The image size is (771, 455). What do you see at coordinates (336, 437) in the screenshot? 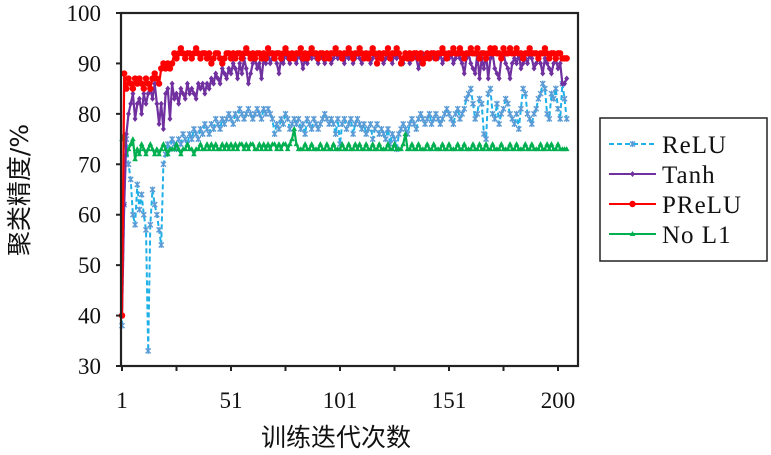
I see `x-axis-title: 训练迭代次数` at bounding box center [336, 437].